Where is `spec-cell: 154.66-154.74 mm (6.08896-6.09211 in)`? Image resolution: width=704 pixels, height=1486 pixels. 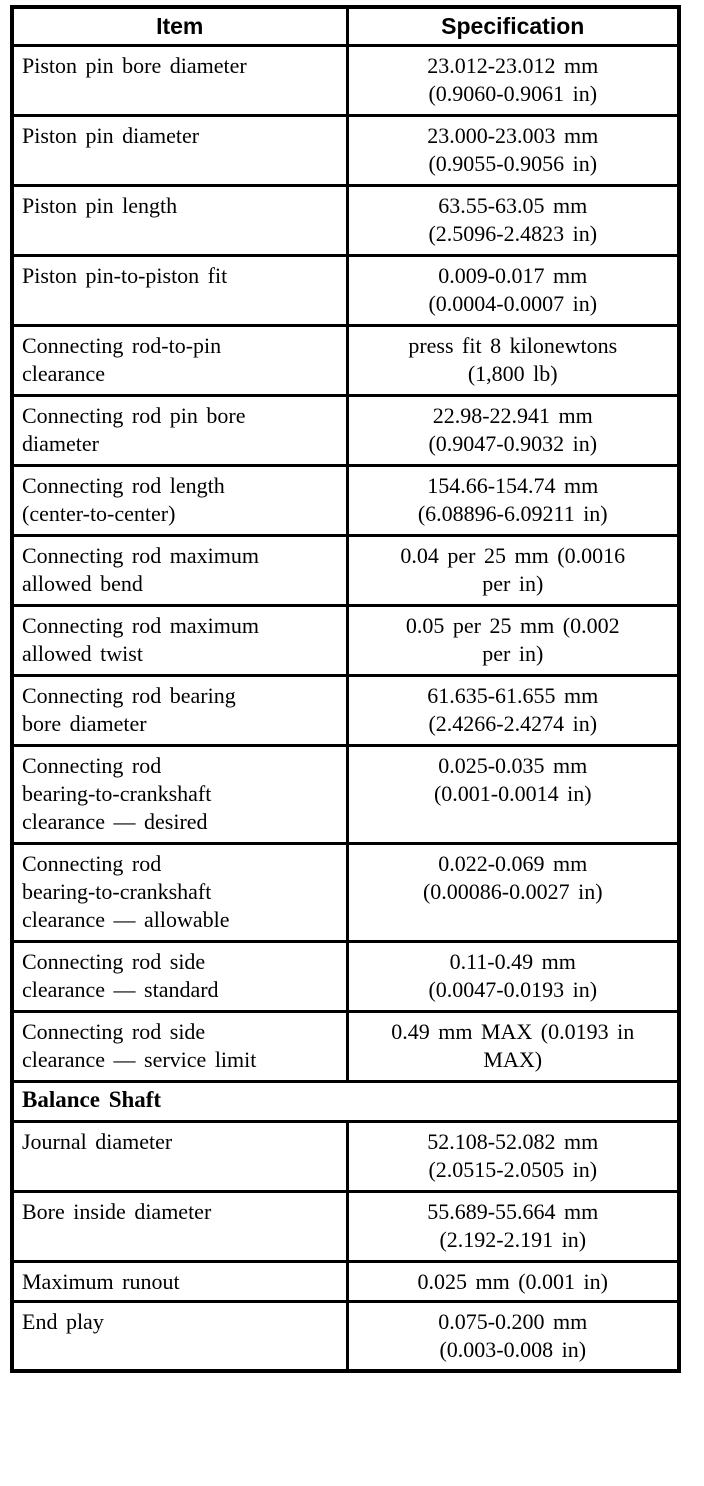
spec-cell: 154.66-154.74 mm (6.08896-6.09211 in) is located at coordinates (513, 500).